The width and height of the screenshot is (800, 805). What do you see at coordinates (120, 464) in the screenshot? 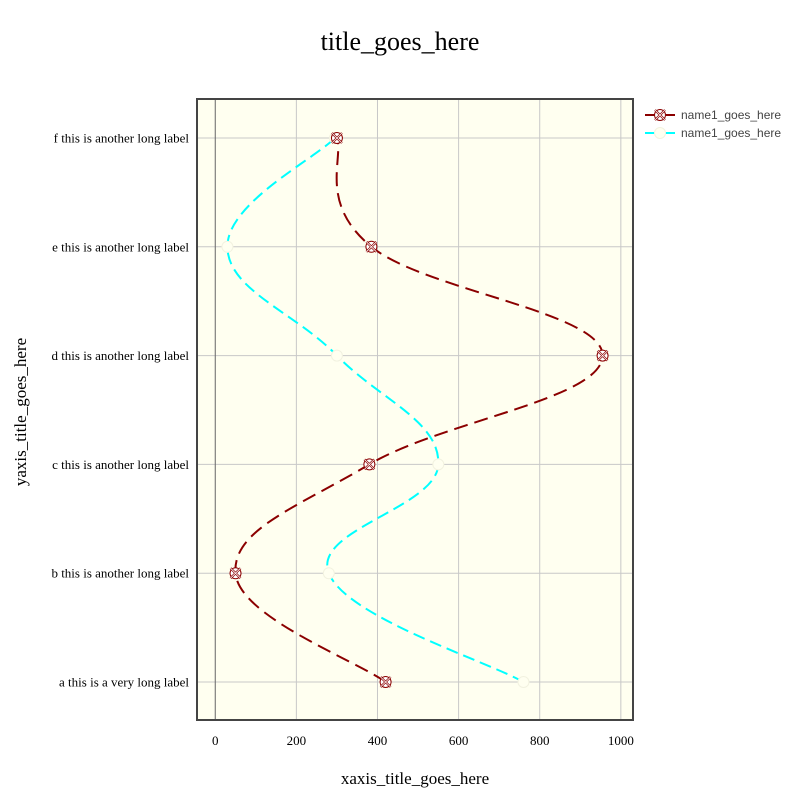
I see `y-tick-label: c this is another long label` at bounding box center [120, 464].